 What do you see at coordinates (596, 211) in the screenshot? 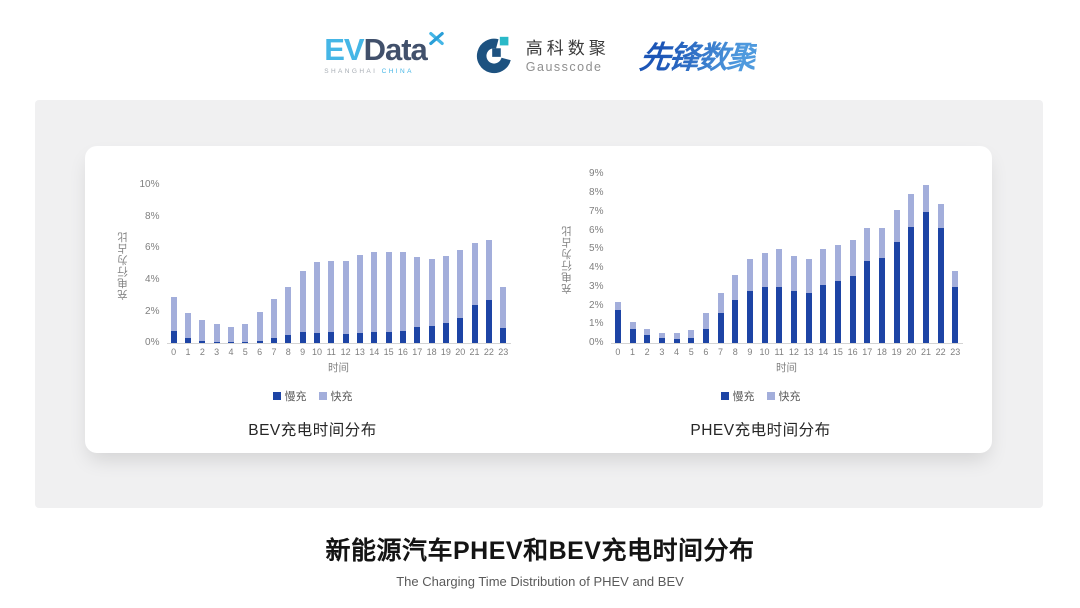
I see `y-axis-tick: 7%` at bounding box center [596, 211].